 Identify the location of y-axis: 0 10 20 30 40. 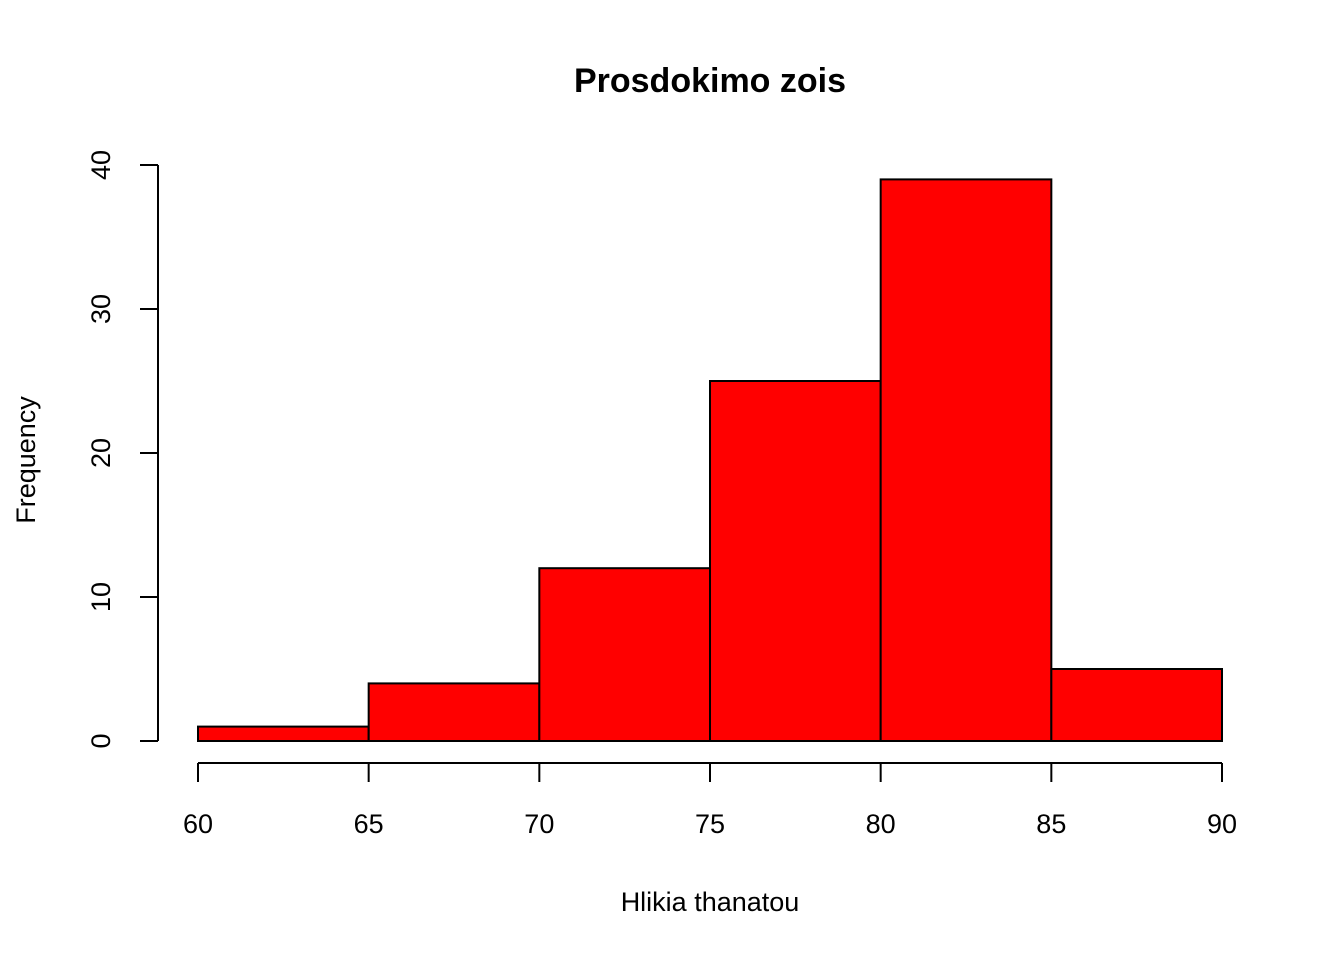
(122, 449).